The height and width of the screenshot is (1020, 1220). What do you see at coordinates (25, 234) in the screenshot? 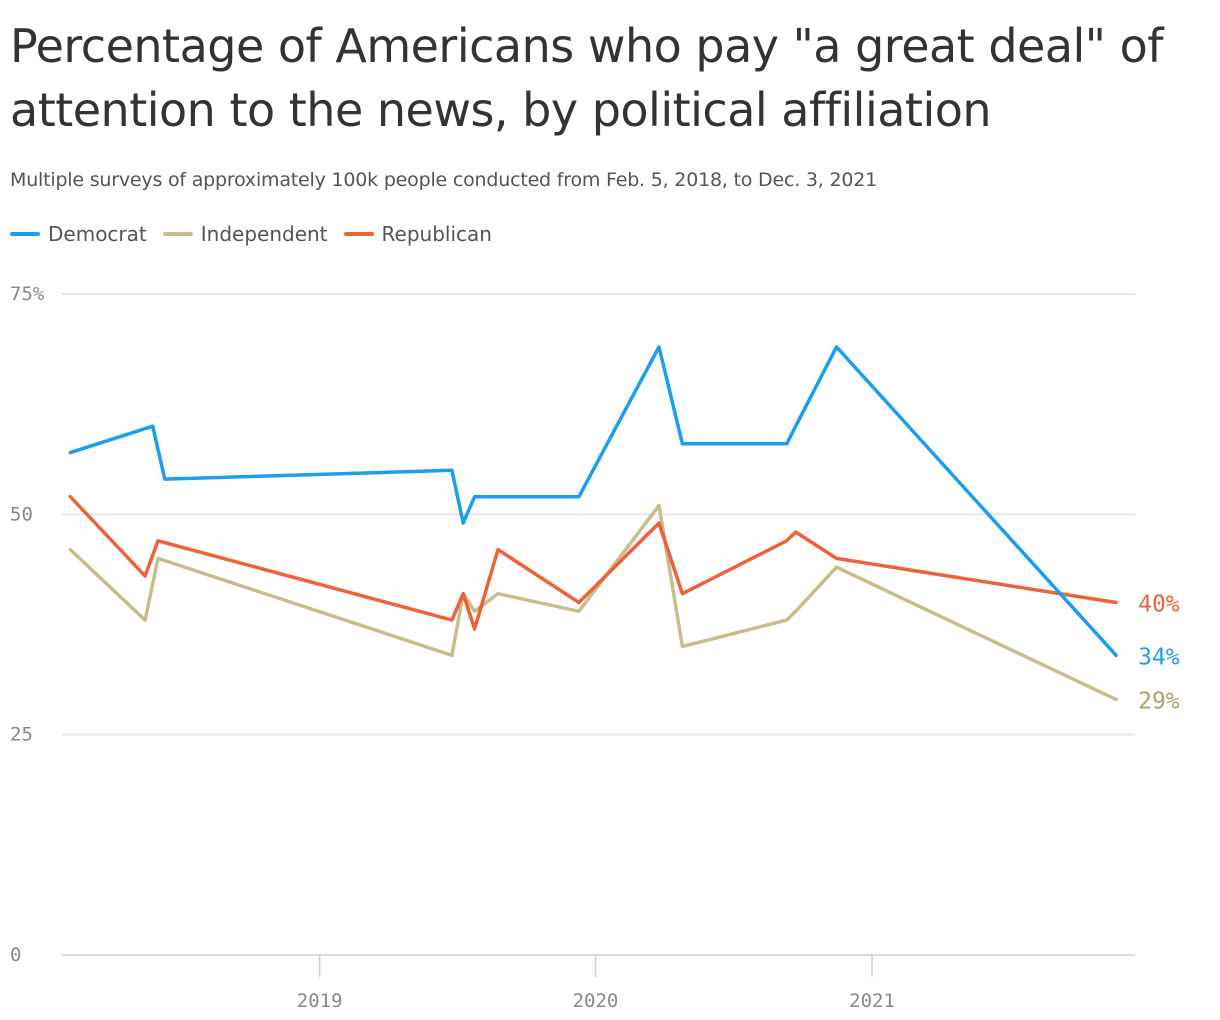
I see `legend-swatch-democrat` at bounding box center [25, 234].